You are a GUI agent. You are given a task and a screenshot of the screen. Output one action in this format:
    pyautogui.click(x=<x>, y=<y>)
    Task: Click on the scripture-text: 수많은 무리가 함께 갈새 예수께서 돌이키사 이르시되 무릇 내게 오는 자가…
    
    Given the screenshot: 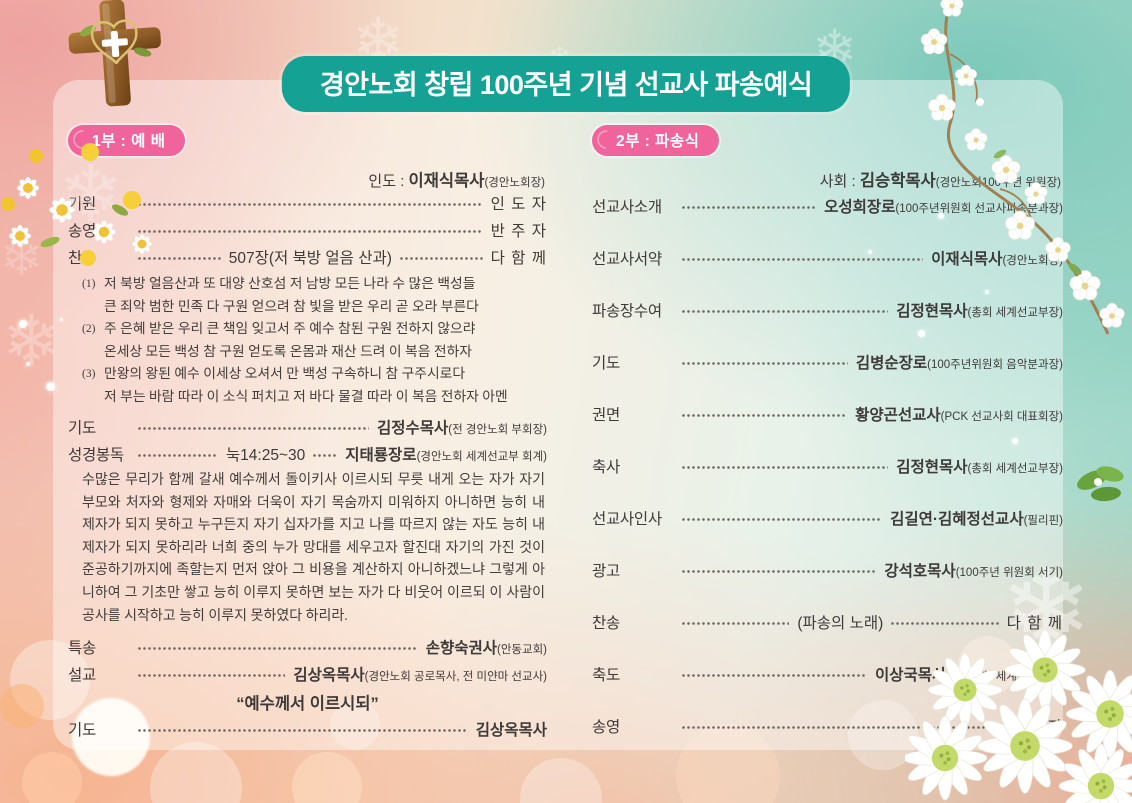 What is the action you would take?
    pyautogui.click(x=313, y=548)
    